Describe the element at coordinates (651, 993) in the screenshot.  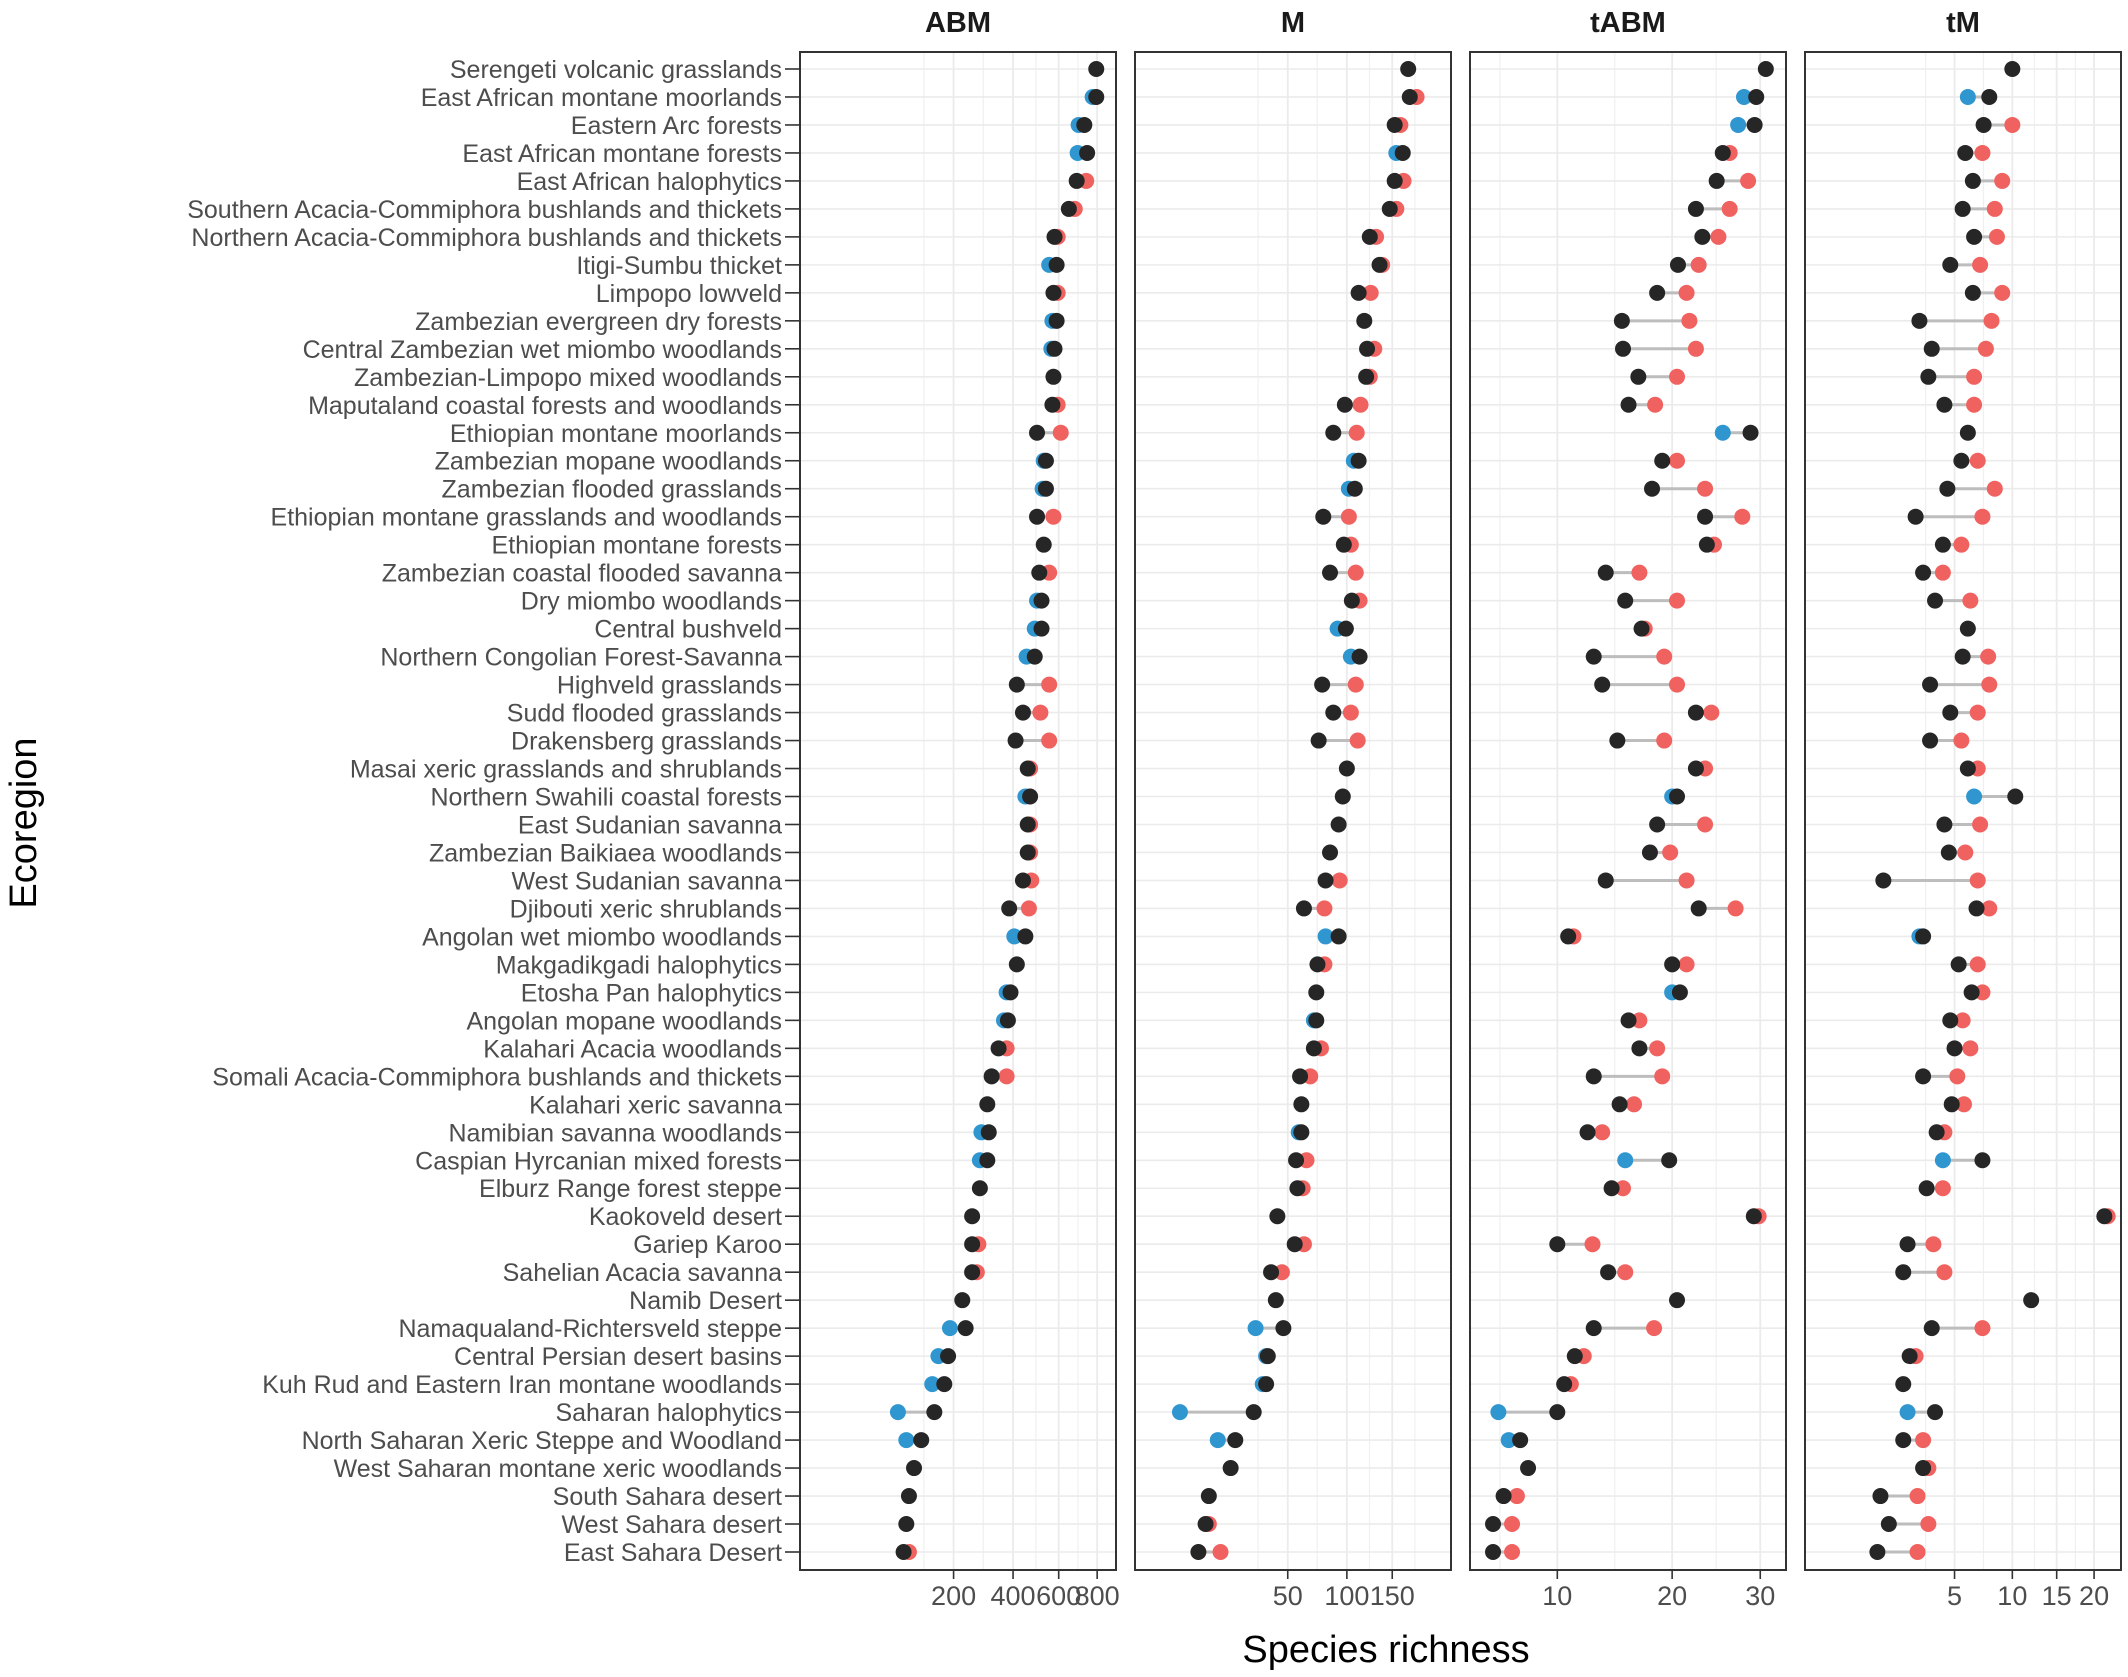
I see `y-tick-label: Etosha Pan halophytics` at that location.